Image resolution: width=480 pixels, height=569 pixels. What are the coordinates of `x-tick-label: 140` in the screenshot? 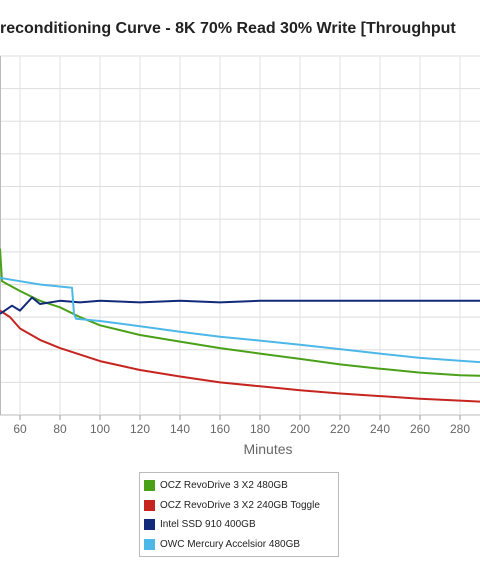 It's located at (180, 429).